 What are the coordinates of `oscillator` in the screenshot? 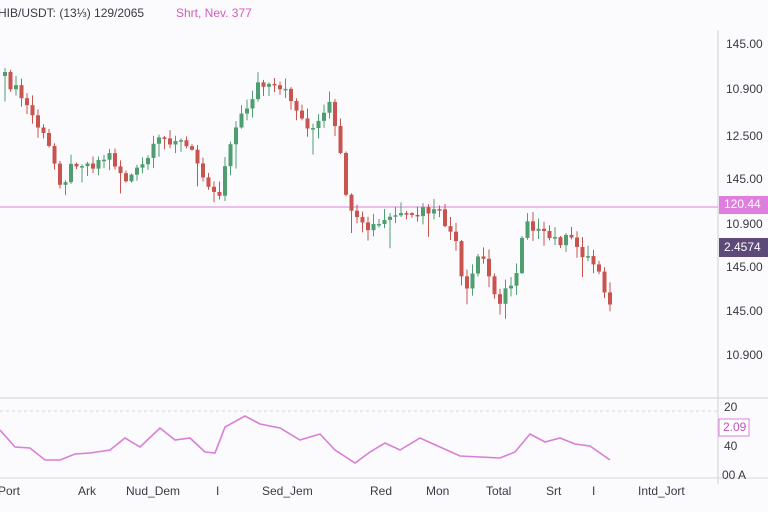 It's located at (305, 439).